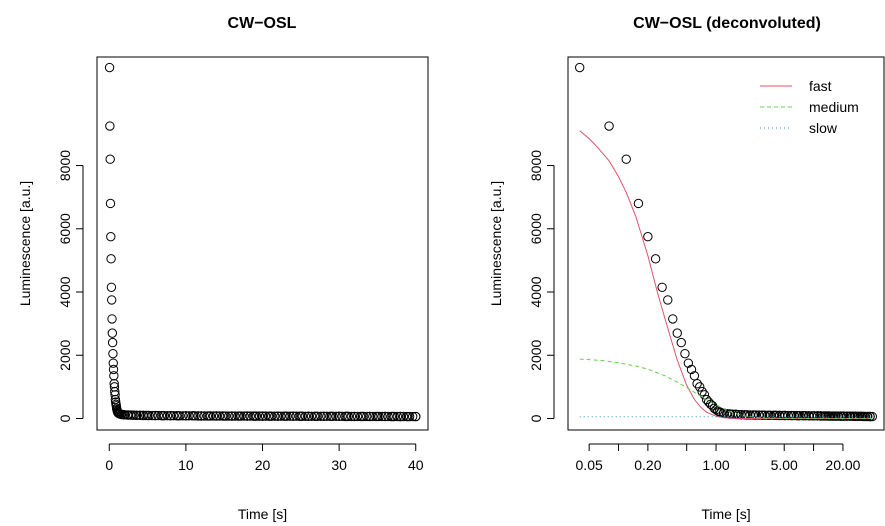 The width and height of the screenshot is (885, 526). Describe the element at coordinates (842, 465) in the screenshot. I see `x-tick-label: 20.00` at that location.